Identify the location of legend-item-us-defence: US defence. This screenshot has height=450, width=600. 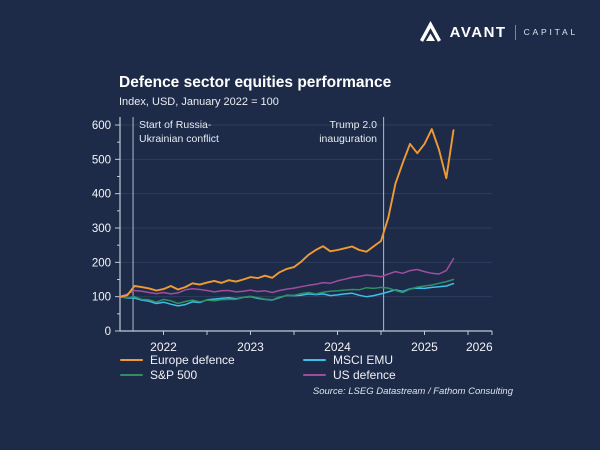
(349, 375).